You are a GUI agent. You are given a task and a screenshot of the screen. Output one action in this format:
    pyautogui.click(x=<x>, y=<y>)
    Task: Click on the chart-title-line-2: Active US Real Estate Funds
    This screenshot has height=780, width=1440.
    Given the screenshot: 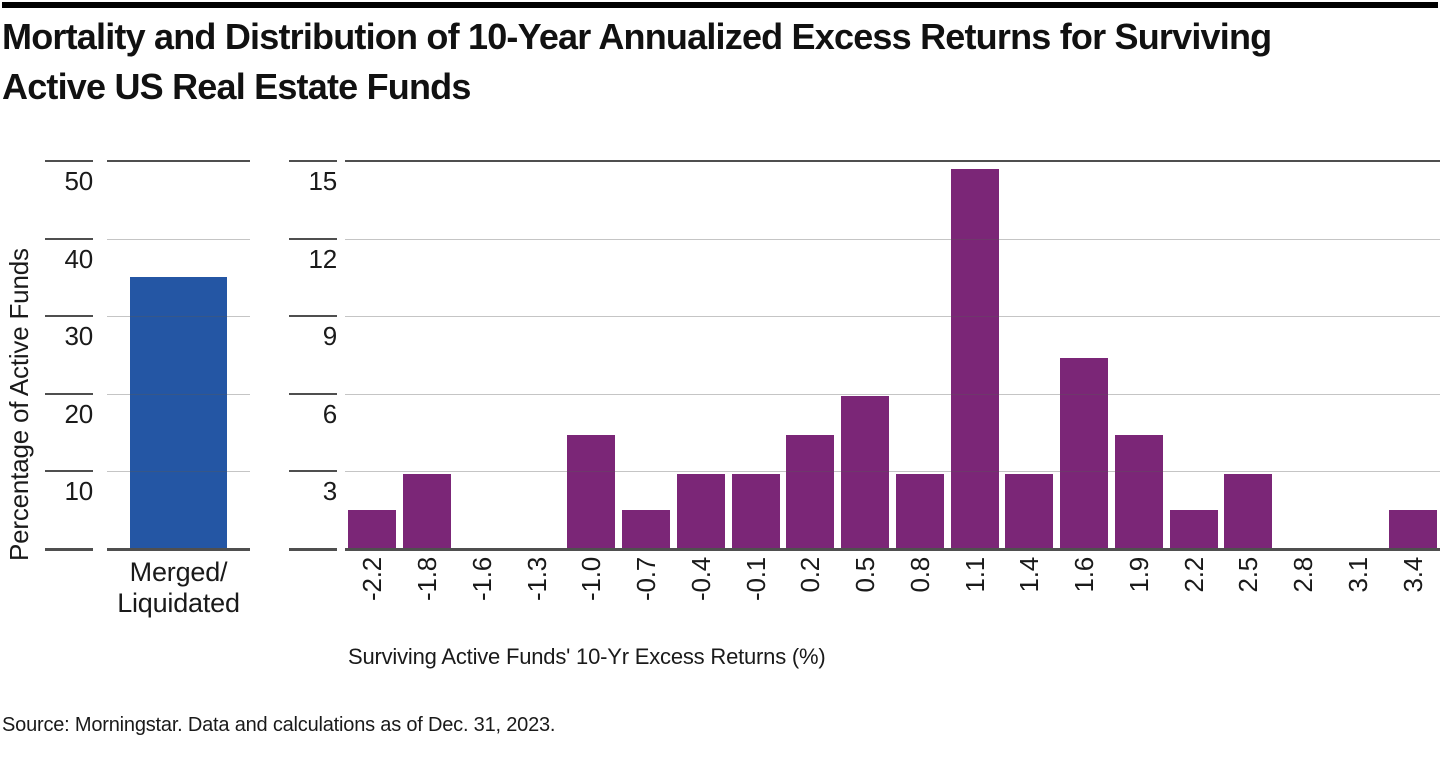 What is the action you would take?
    pyautogui.click(x=236, y=86)
    